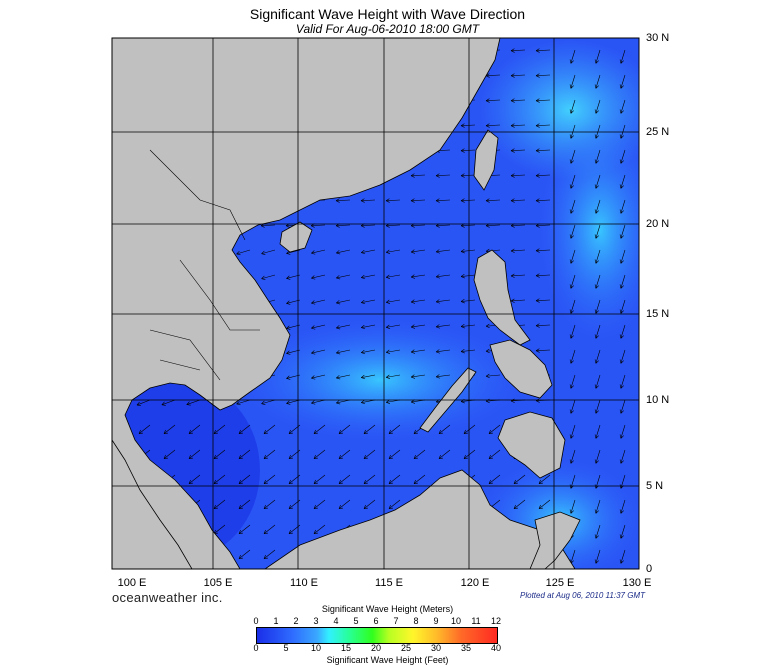  Describe the element at coordinates (152, 504) in the screenshot. I see `land-malay-peninsula` at that location.